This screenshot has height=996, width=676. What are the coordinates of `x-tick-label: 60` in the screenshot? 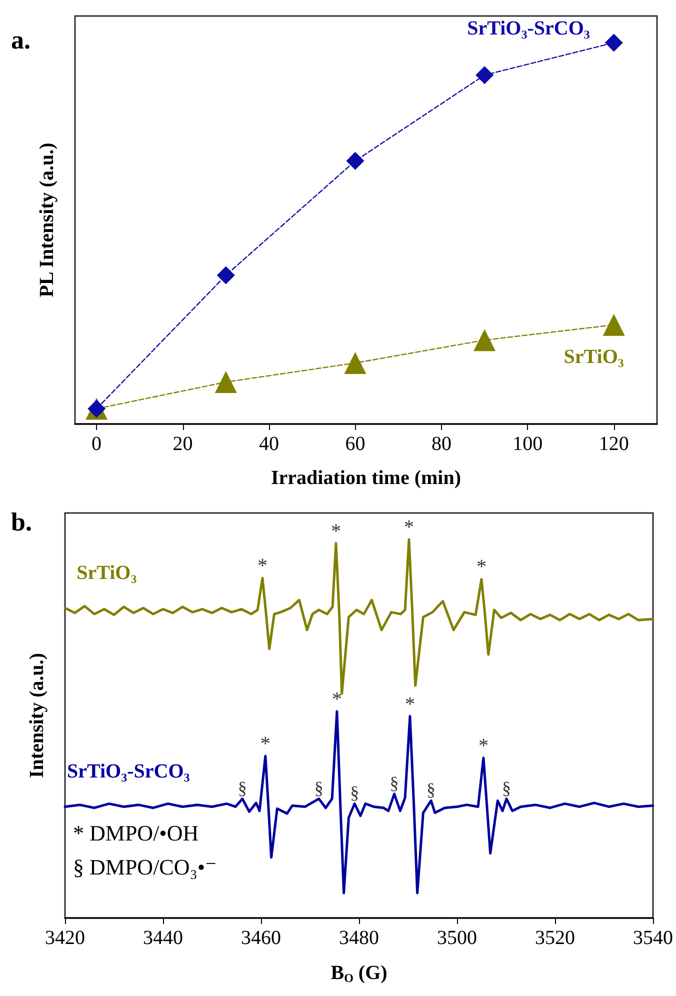 It's located at (355, 444).